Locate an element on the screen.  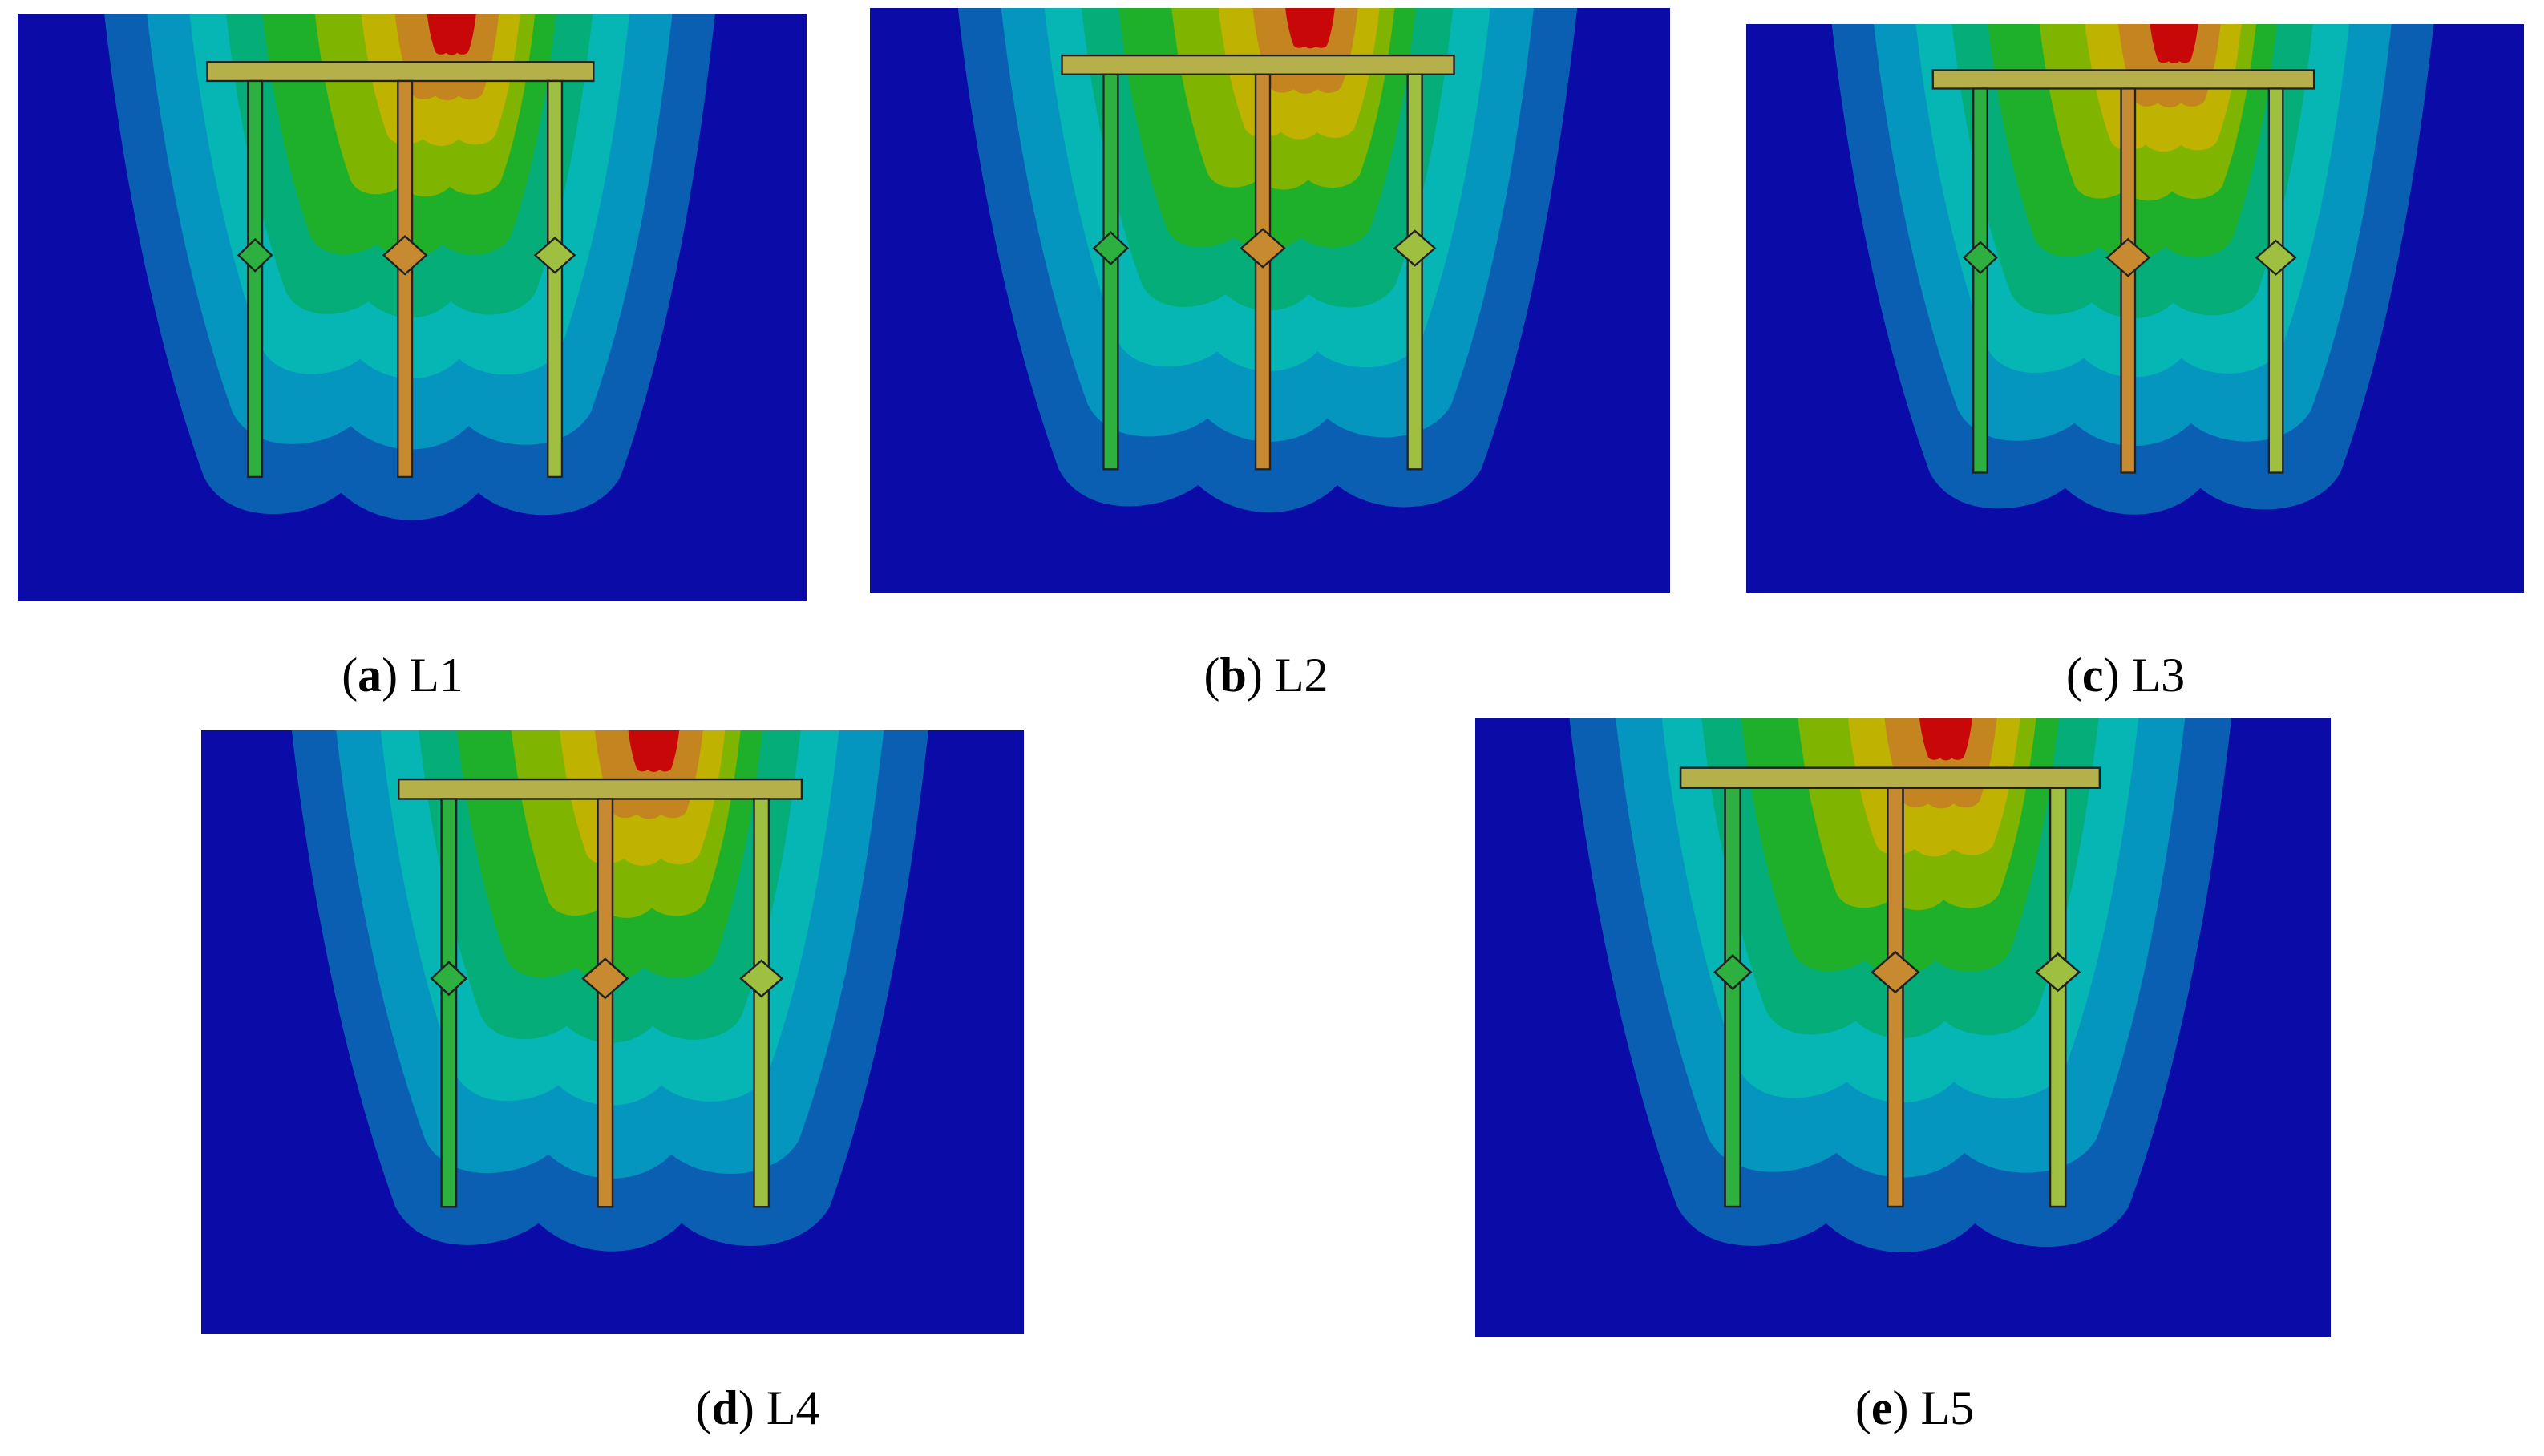
caption: (e) L5 is located at coordinates (1915, 1408).